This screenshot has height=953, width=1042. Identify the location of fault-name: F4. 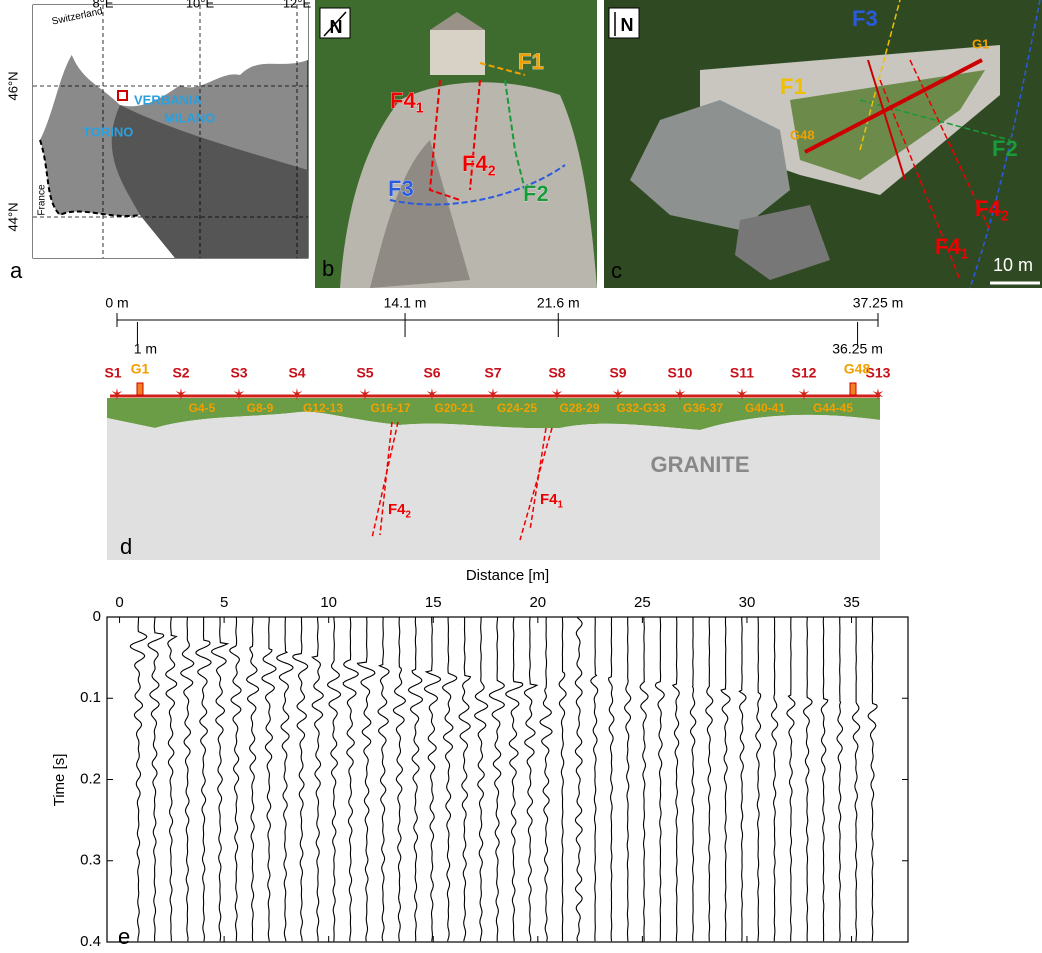
(403, 100).